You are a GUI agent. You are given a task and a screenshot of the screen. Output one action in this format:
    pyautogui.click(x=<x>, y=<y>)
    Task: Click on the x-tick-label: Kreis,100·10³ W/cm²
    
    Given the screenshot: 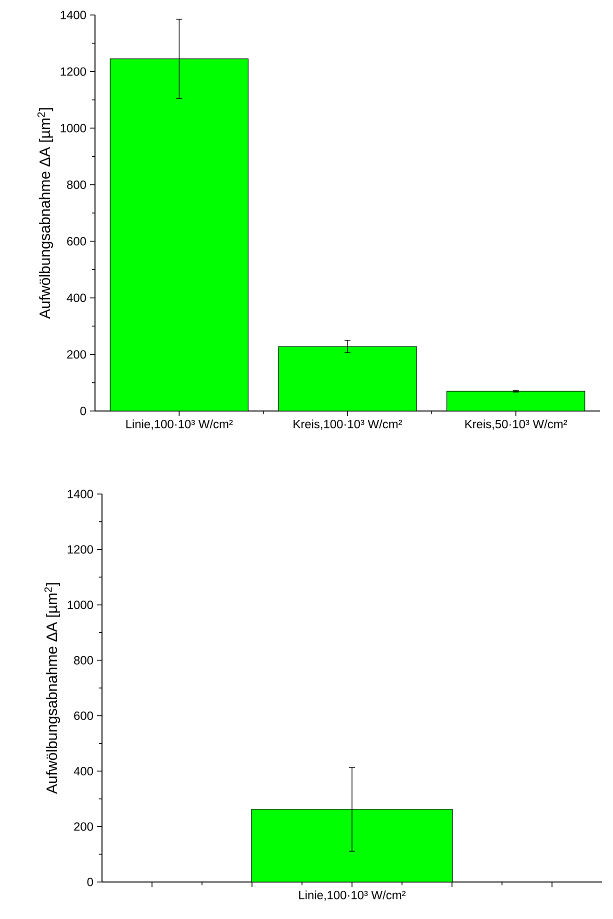 What is the action you would take?
    pyautogui.click(x=348, y=425)
    